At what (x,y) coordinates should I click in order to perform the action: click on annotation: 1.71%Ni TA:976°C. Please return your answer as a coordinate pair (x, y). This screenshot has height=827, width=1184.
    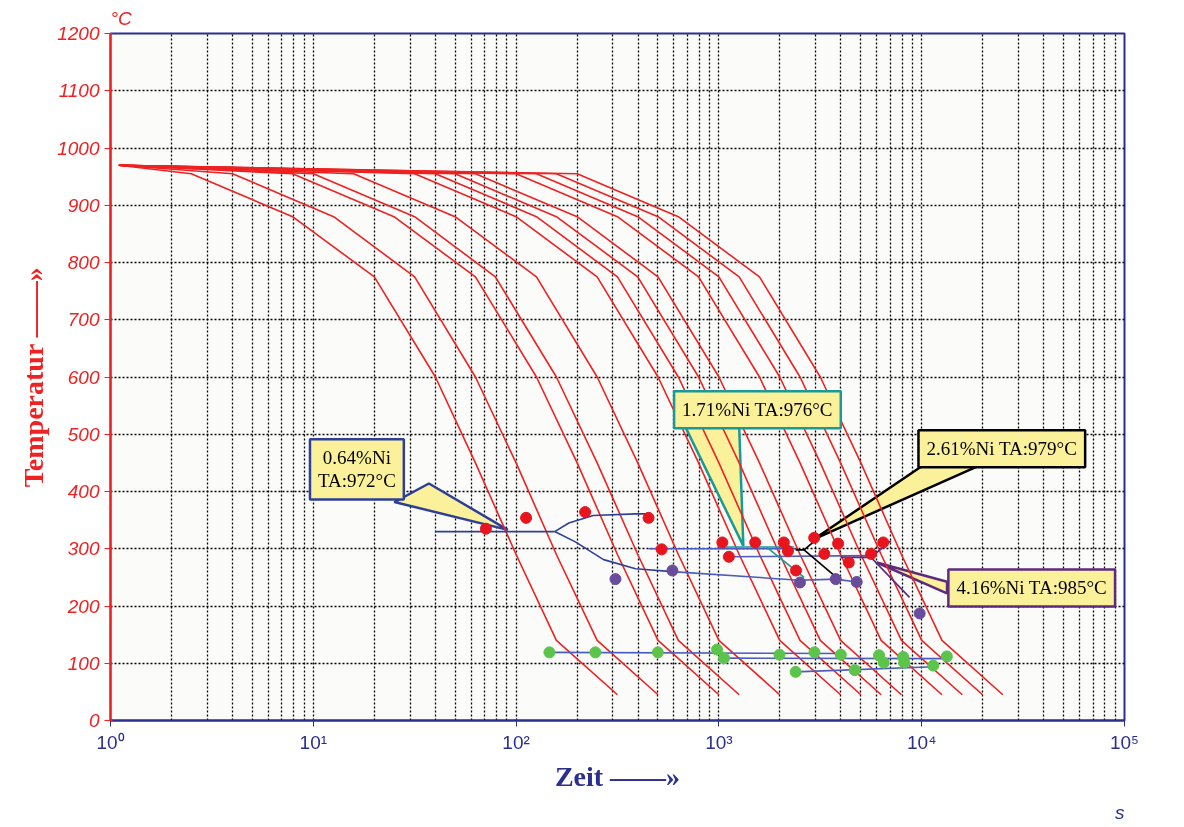
    Looking at the image, I should click on (757, 410).